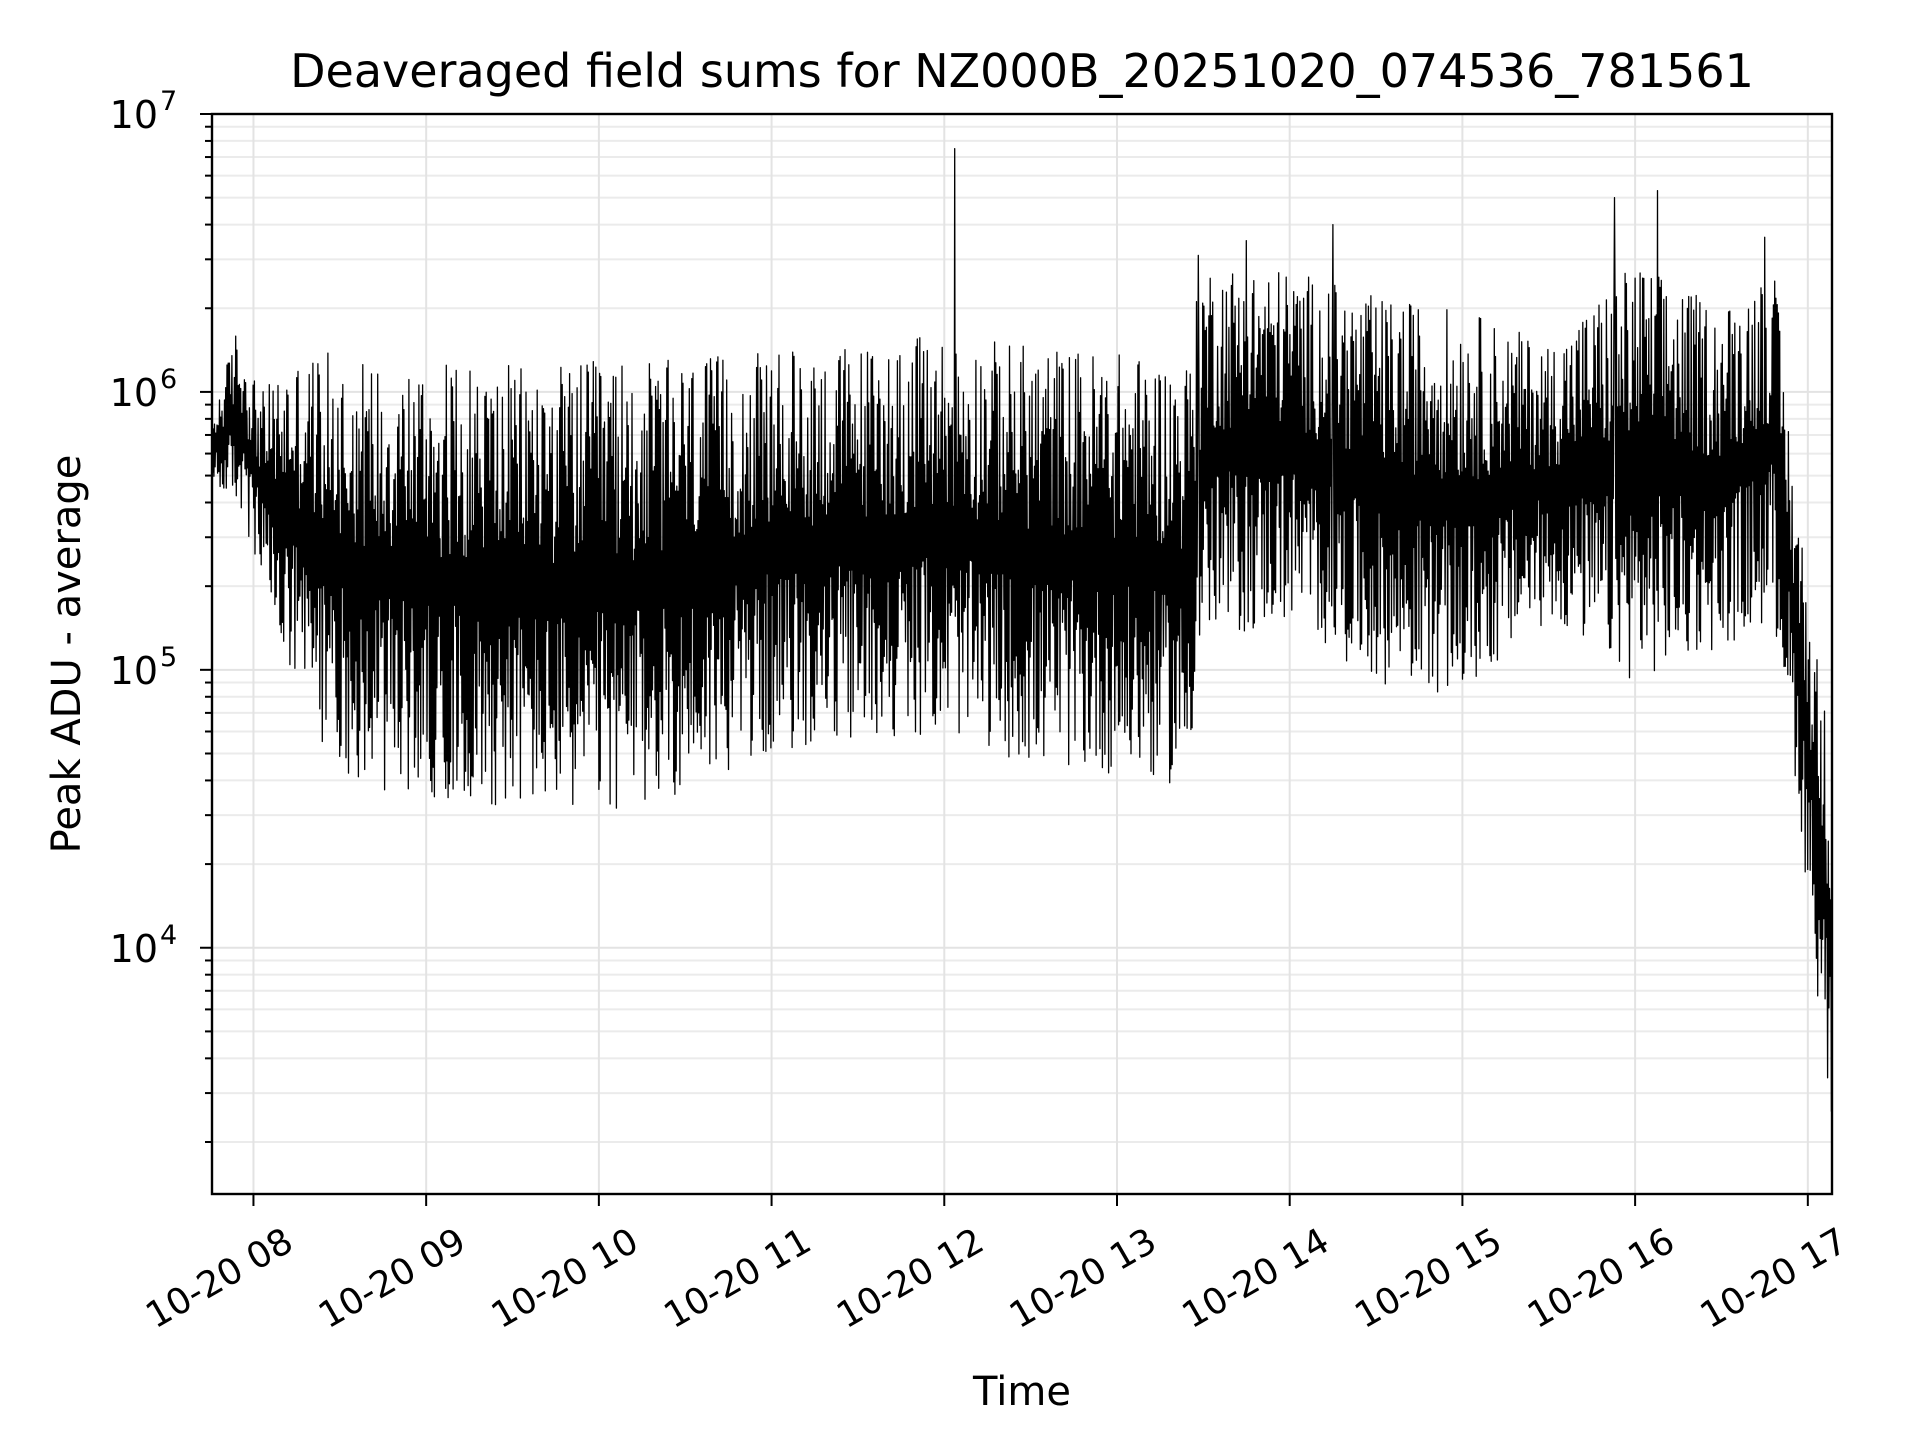  I want to click on y-axis-label: Peak ADU - average, so click(67, 654).